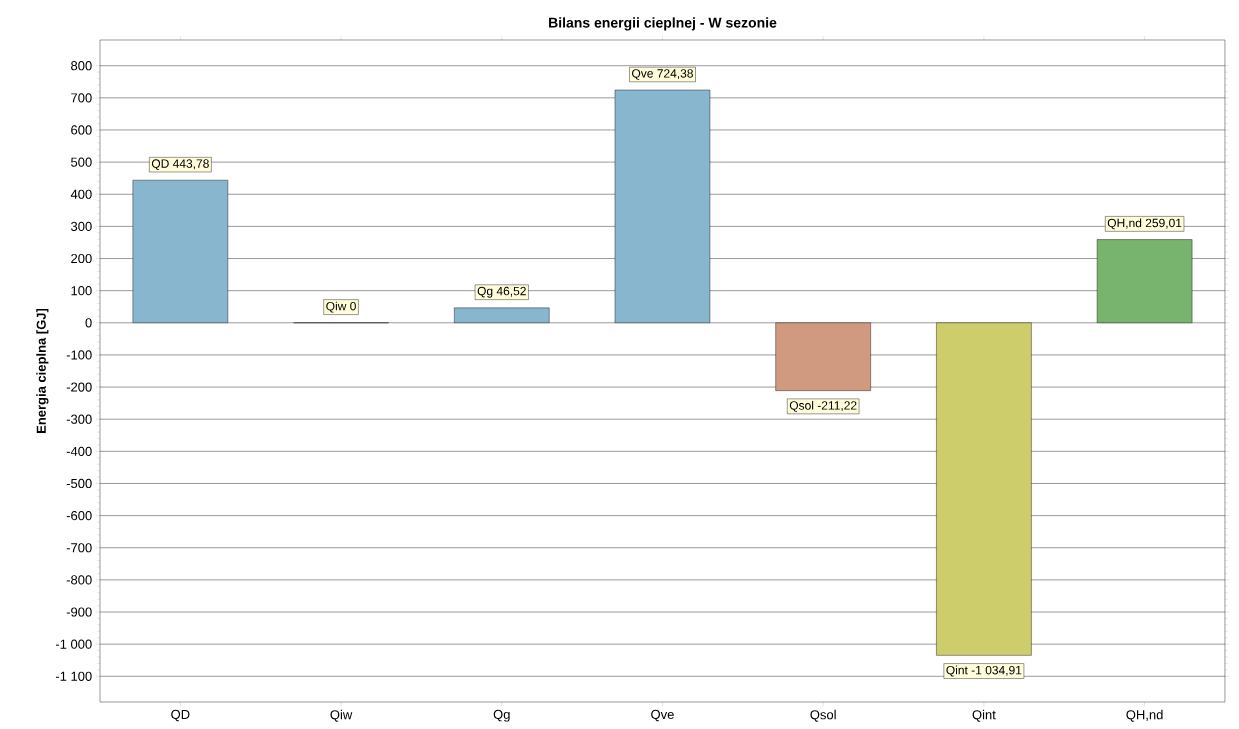 The width and height of the screenshot is (1239, 729). What do you see at coordinates (81, 194) in the screenshot?
I see `y-tick-label: 400` at bounding box center [81, 194].